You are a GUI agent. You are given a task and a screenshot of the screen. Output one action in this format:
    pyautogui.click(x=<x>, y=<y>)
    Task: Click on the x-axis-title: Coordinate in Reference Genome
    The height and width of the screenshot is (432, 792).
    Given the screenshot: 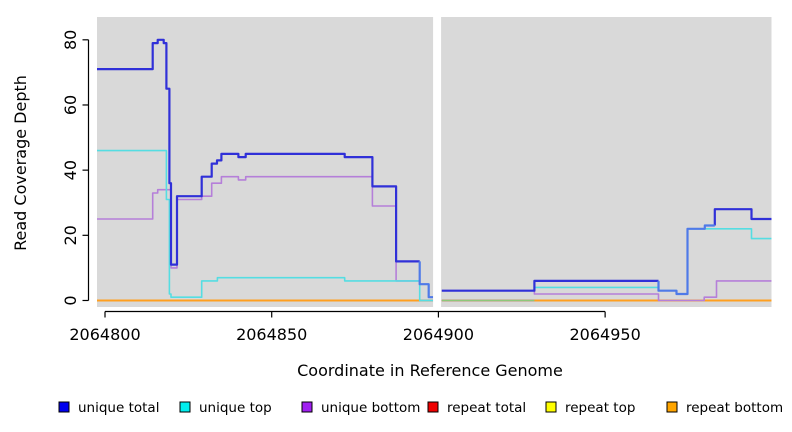 What is the action you would take?
    pyautogui.click(x=430, y=370)
    